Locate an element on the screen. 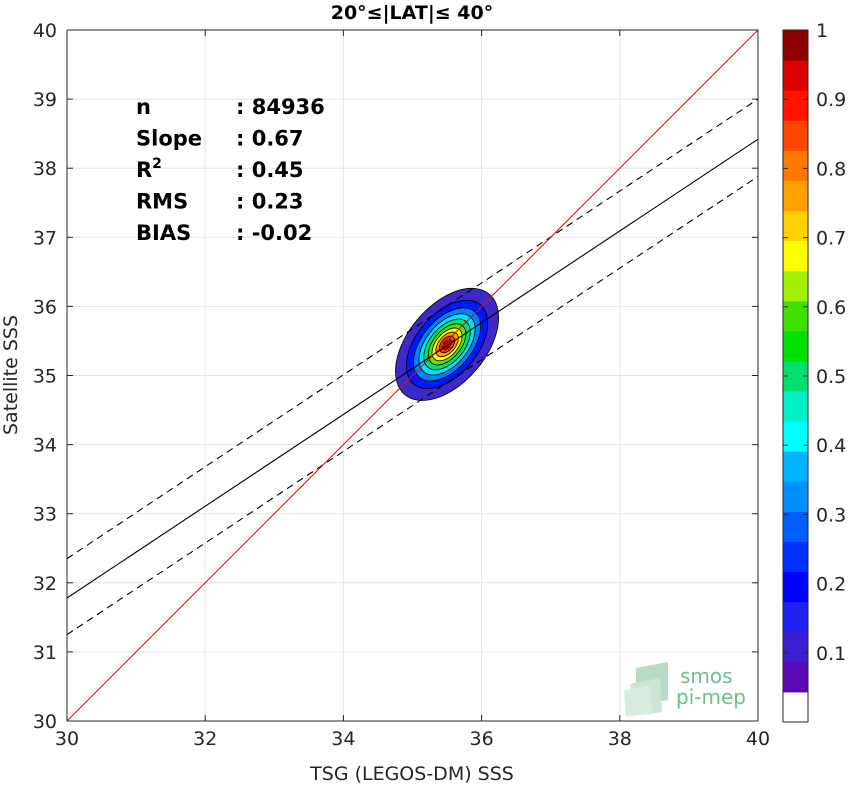 Image resolution: width=849 pixels, height=791 pixels. stat-label: RMS is located at coordinates (162, 202).